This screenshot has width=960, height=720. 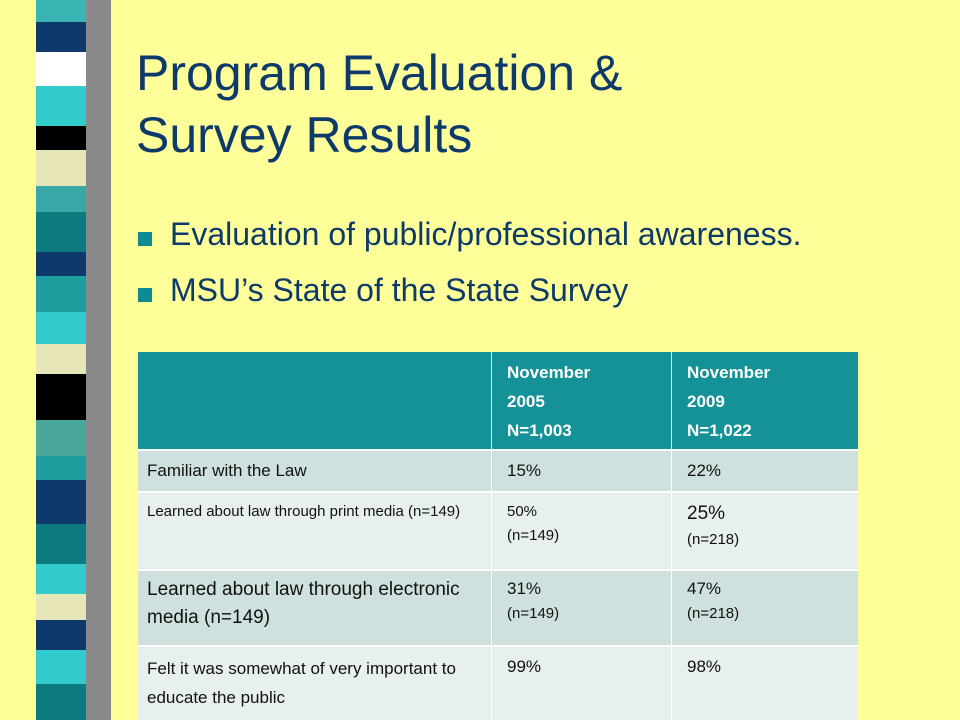 What do you see at coordinates (227, 470) in the screenshot?
I see `row-label: Familiar with the Law` at bounding box center [227, 470].